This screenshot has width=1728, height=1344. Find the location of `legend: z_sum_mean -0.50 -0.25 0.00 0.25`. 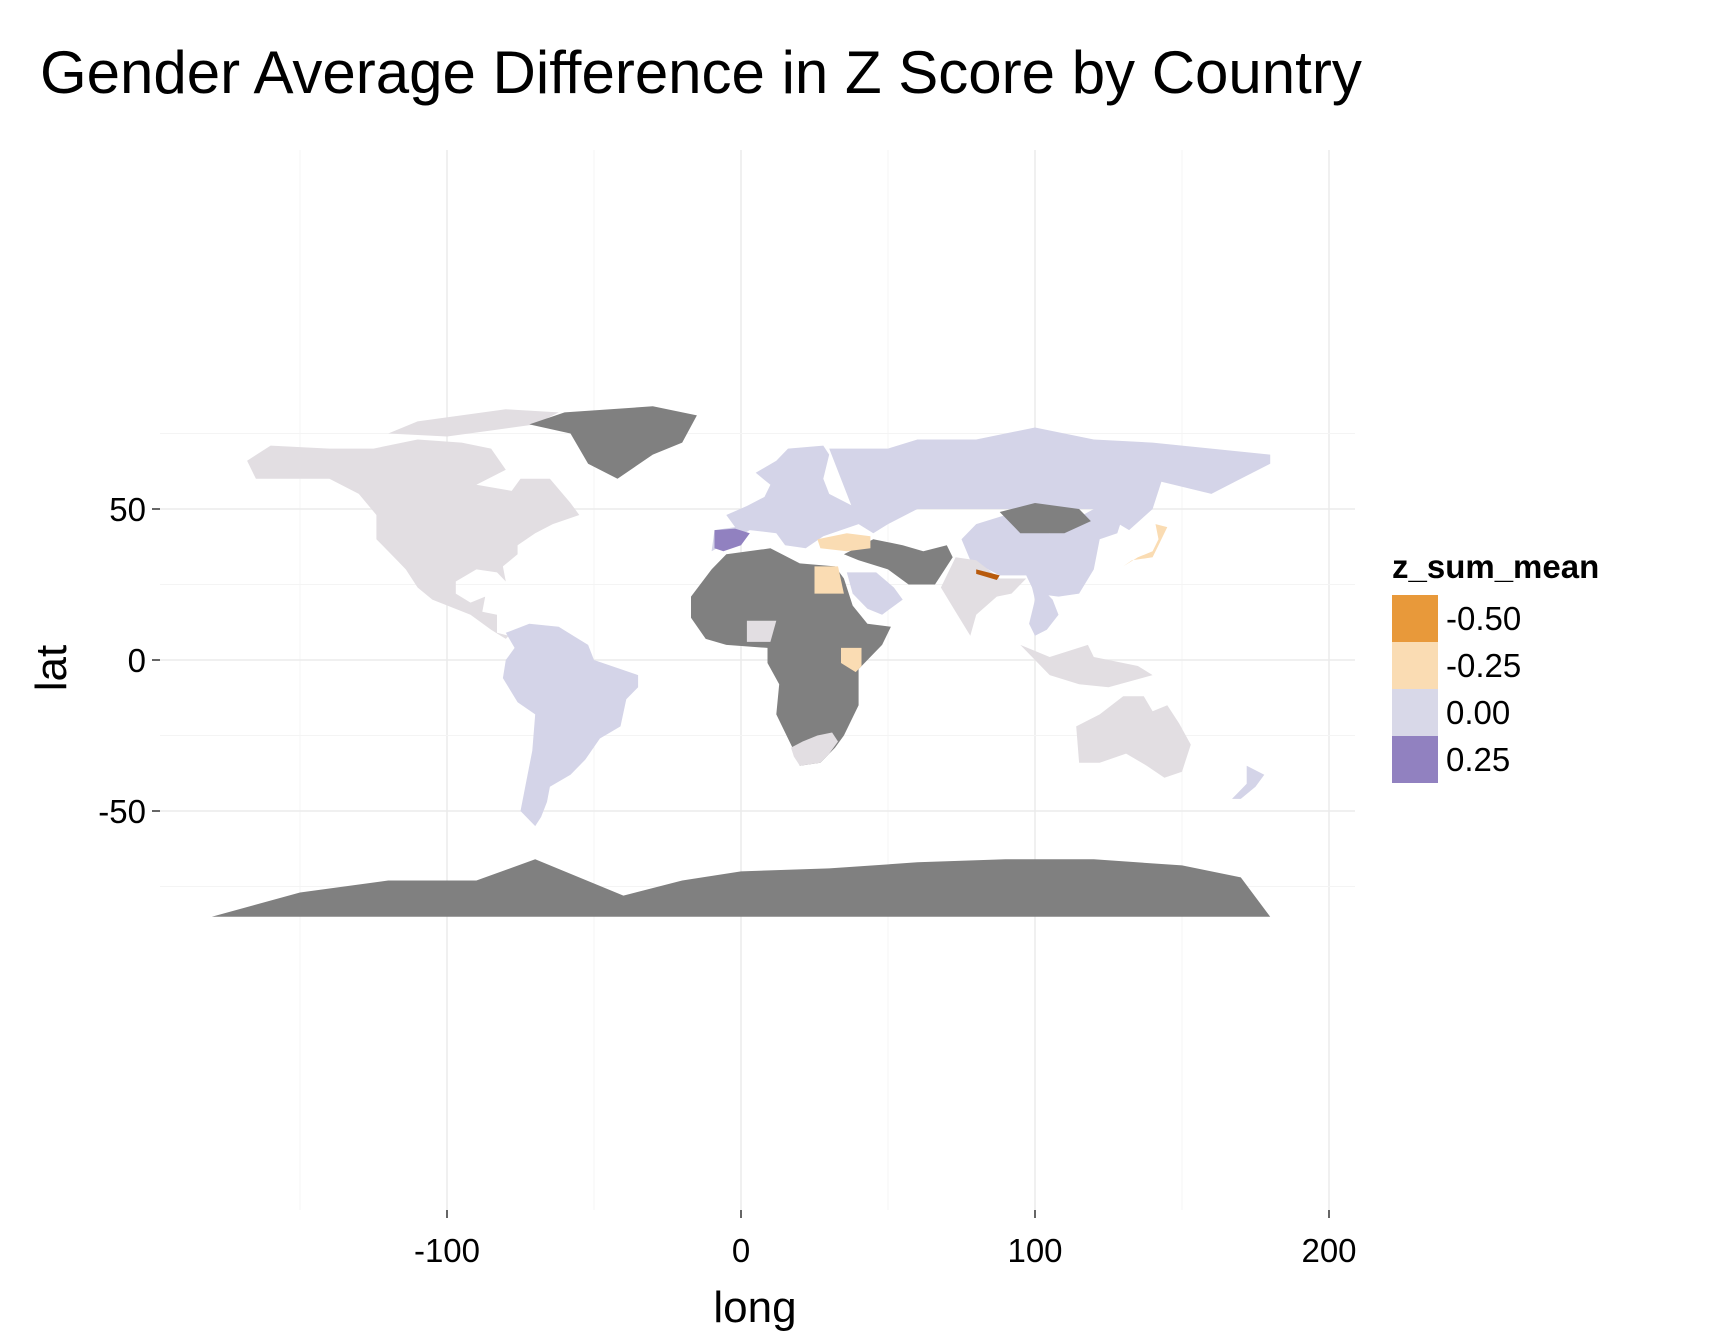

legend: z_sum_mean -0.50 -0.25 0.00 0.25 is located at coordinates (1495, 665).